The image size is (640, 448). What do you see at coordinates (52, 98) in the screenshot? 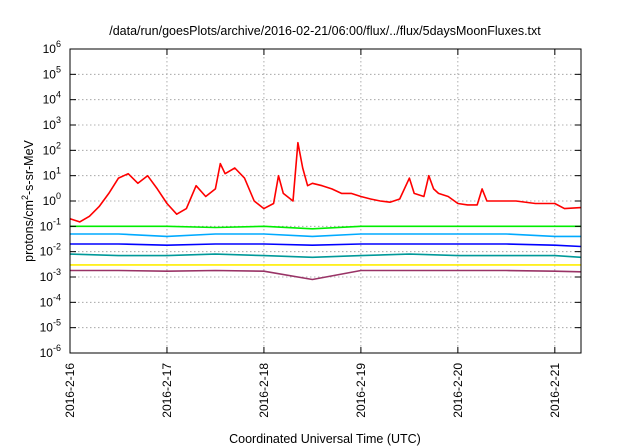
I see `y-tick-label: 10⁴` at bounding box center [52, 98].